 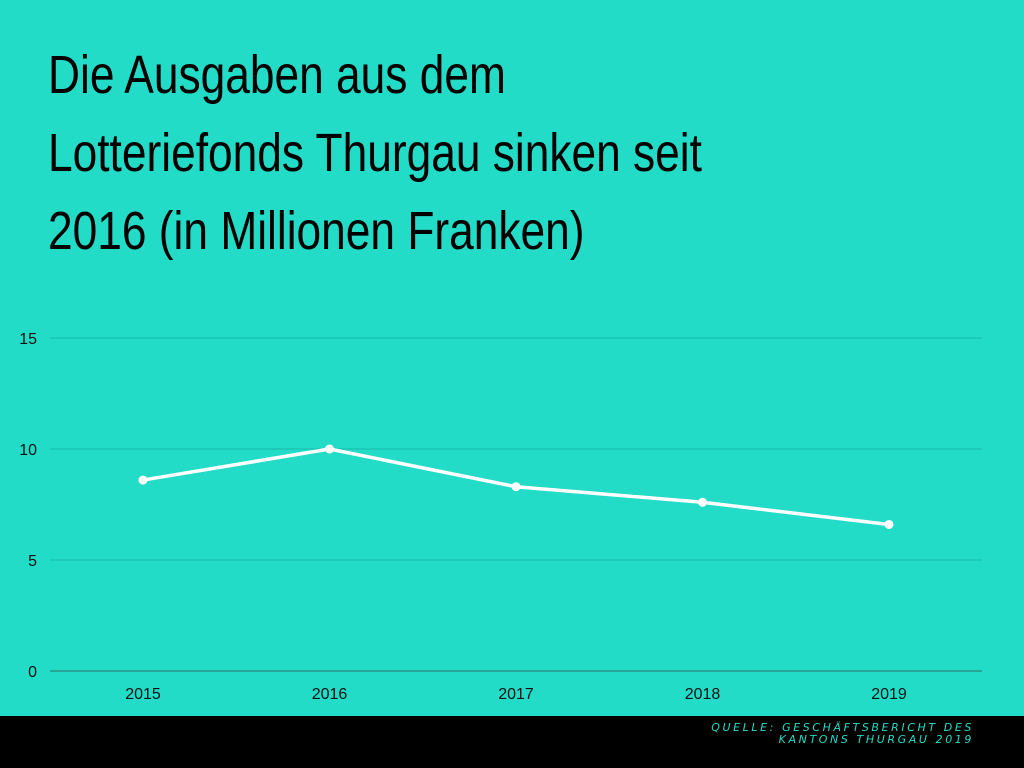 I want to click on y-tick-label: 15, so click(x=28, y=339).